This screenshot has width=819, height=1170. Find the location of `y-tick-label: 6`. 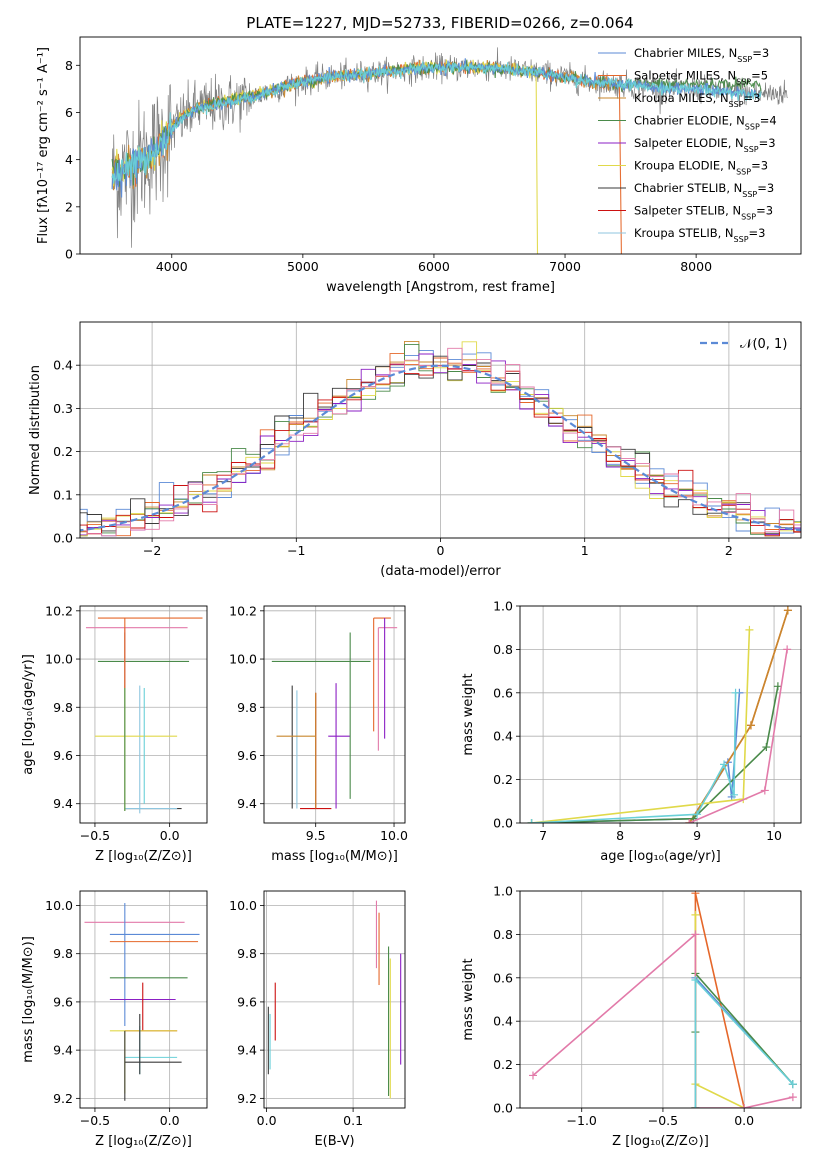

y-tick-label: 6 is located at coordinates (69, 112).